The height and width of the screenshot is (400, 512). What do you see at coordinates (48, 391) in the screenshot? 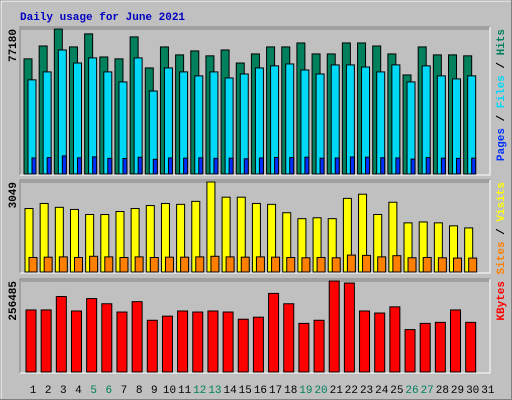
I see `x-tick-label: 2` at bounding box center [48, 391].